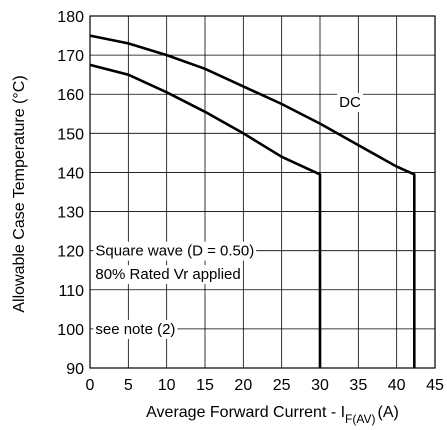 The width and height of the screenshot is (447, 430). I want to click on annotation: 80% Rated Vr applied, so click(168, 275).